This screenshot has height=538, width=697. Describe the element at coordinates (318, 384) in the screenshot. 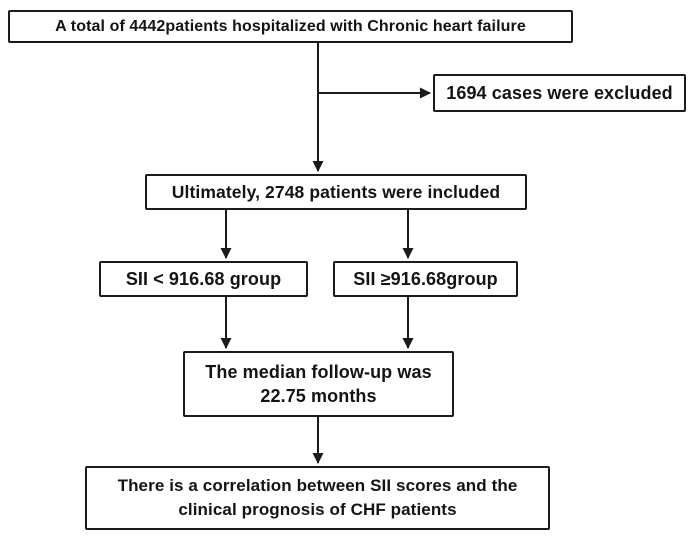

I see `node-median-followup: The median follow-up was 22.75 months` at that location.